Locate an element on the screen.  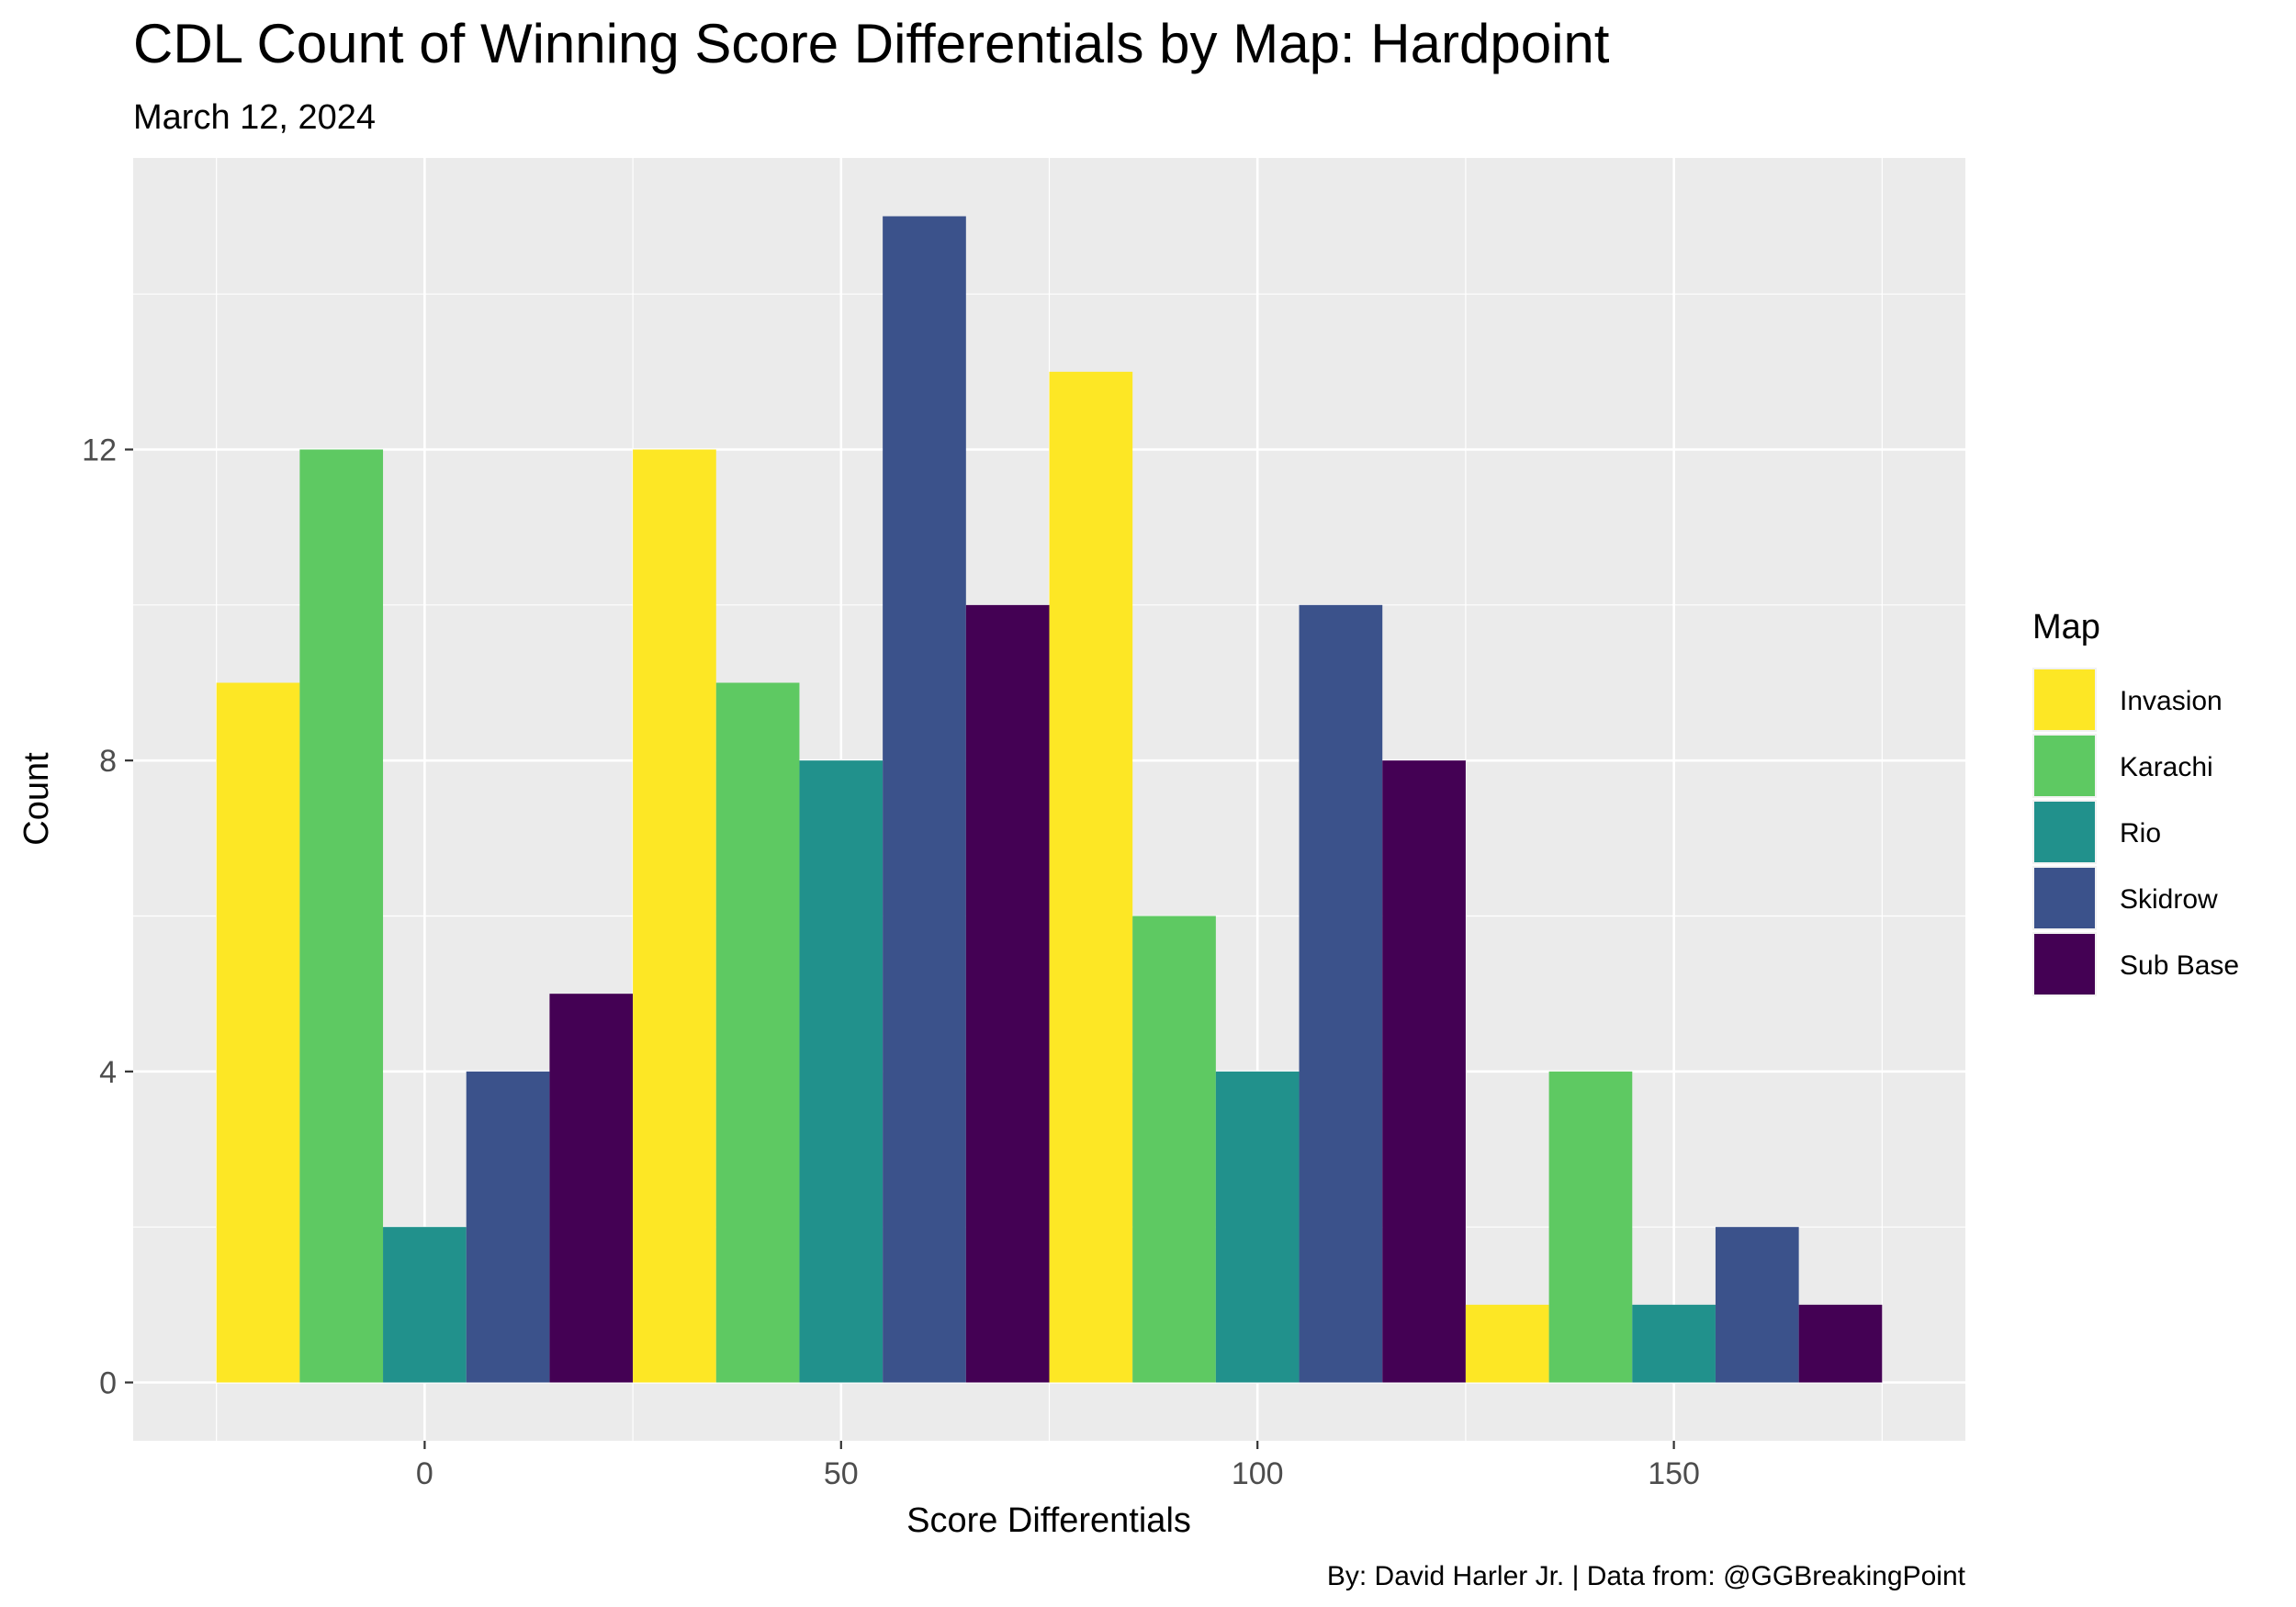
x-tick-label: 100 is located at coordinates (1258, 1473).